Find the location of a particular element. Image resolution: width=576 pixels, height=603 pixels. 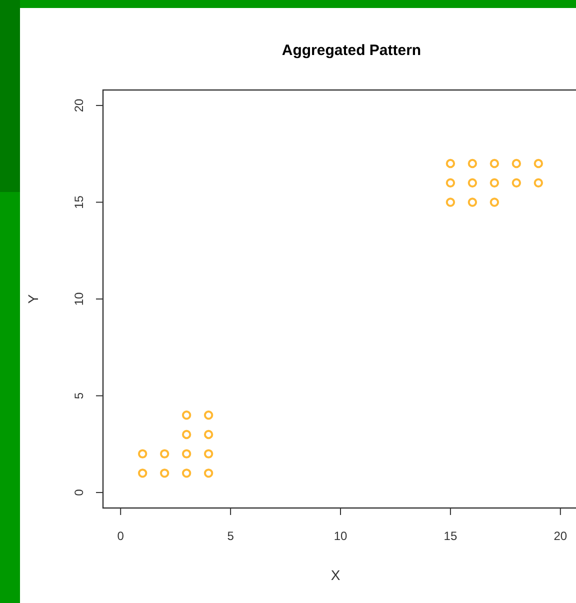

y-tick-label: 0 is located at coordinates (79, 492).